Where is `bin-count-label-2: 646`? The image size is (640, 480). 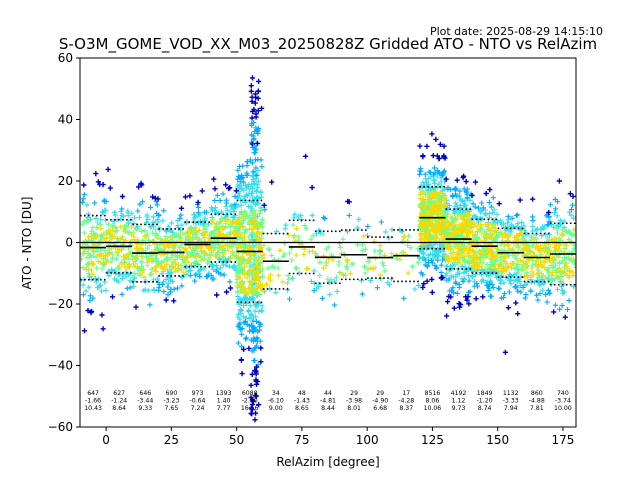
bin-count-label-2: 646 is located at coordinates (145, 393).